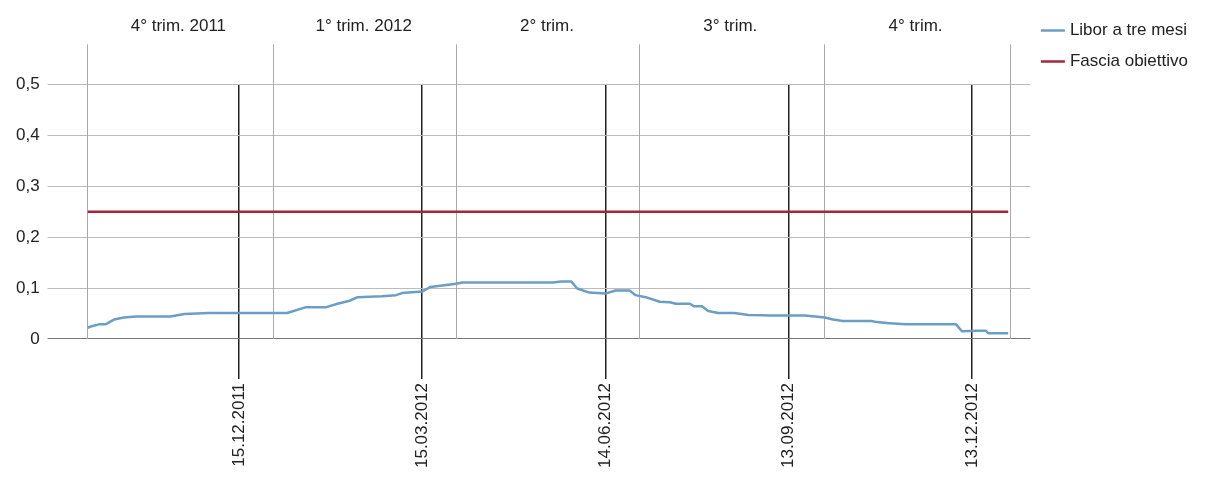 The width and height of the screenshot is (1206, 486). I want to click on y-tick-label: 0,2, so click(27, 236).